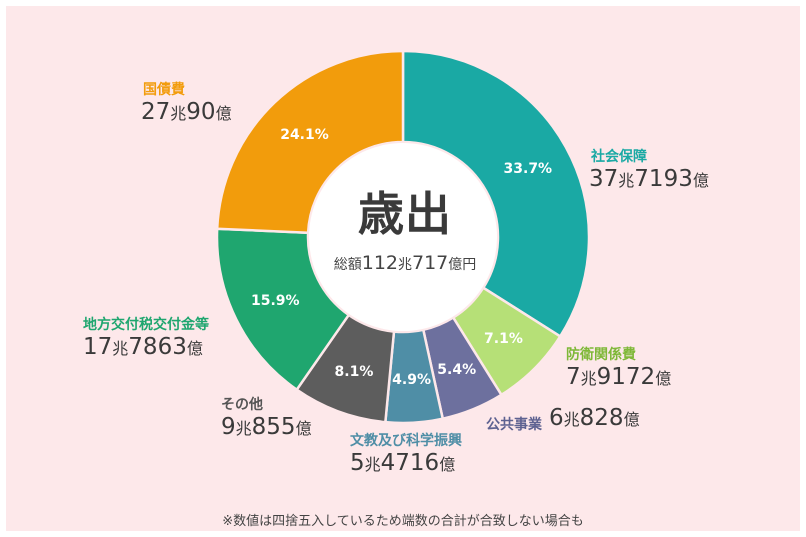 This screenshot has width=806, height=537. What do you see at coordinates (503, 339) in the screenshot?
I see `slice-label-1: 7.1%` at bounding box center [503, 339].